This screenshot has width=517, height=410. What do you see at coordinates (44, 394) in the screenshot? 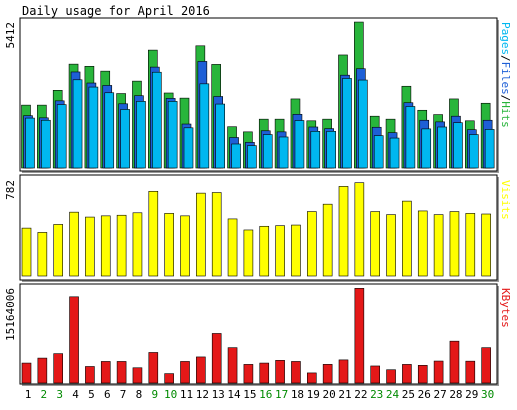
I see `day-label: 2` at bounding box center [44, 394].